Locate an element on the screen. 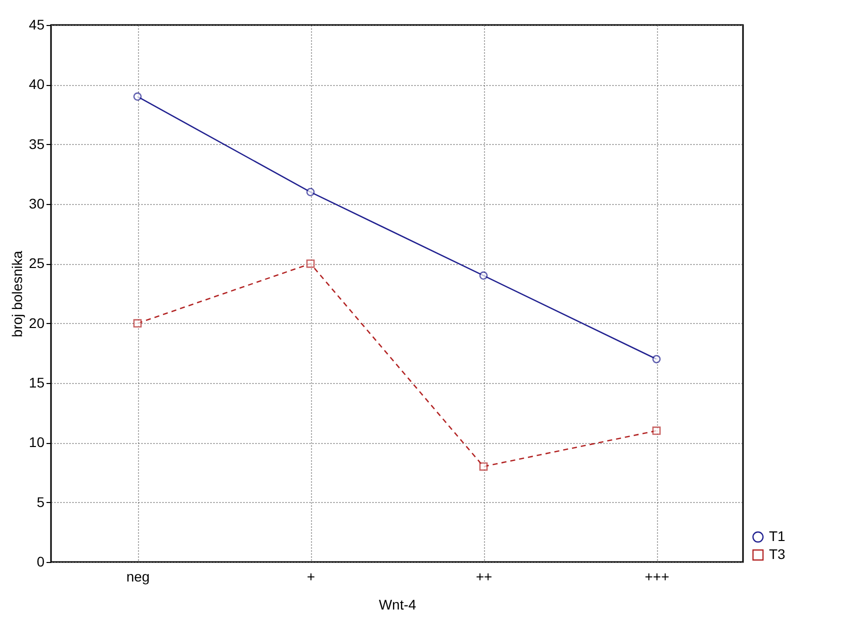 Image resolution: width=849 pixels, height=628 pixels. y-tick-label: 35 is located at coordinates (36, 144).